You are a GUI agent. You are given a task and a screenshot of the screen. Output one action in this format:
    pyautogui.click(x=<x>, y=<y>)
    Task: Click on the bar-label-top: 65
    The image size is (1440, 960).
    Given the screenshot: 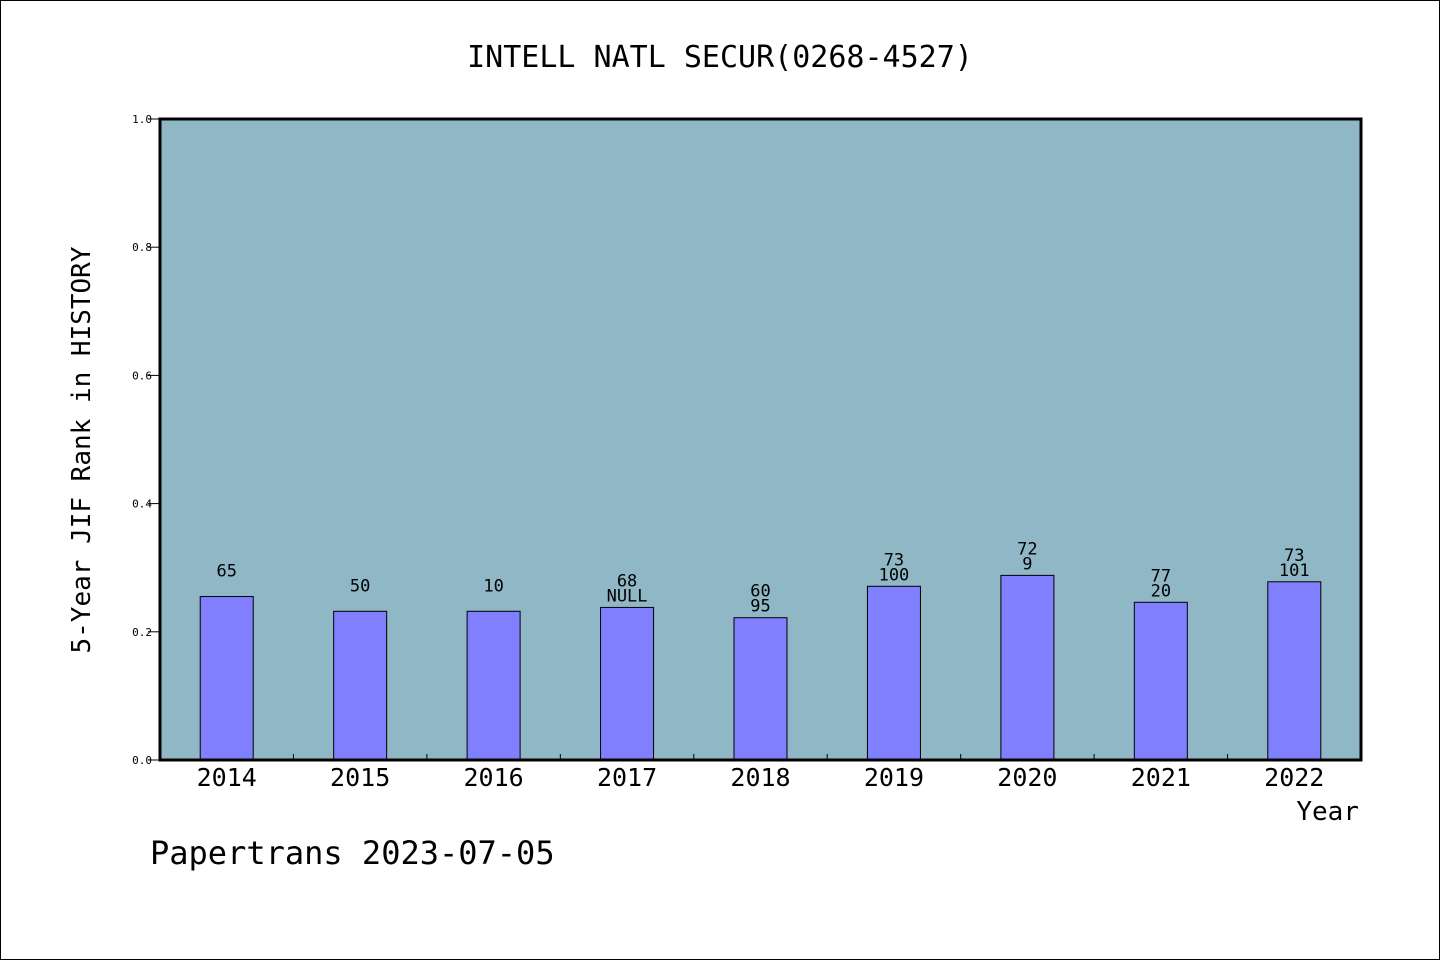 What is the action you would take?
    pyautogui.click(x=226, y=572)
    